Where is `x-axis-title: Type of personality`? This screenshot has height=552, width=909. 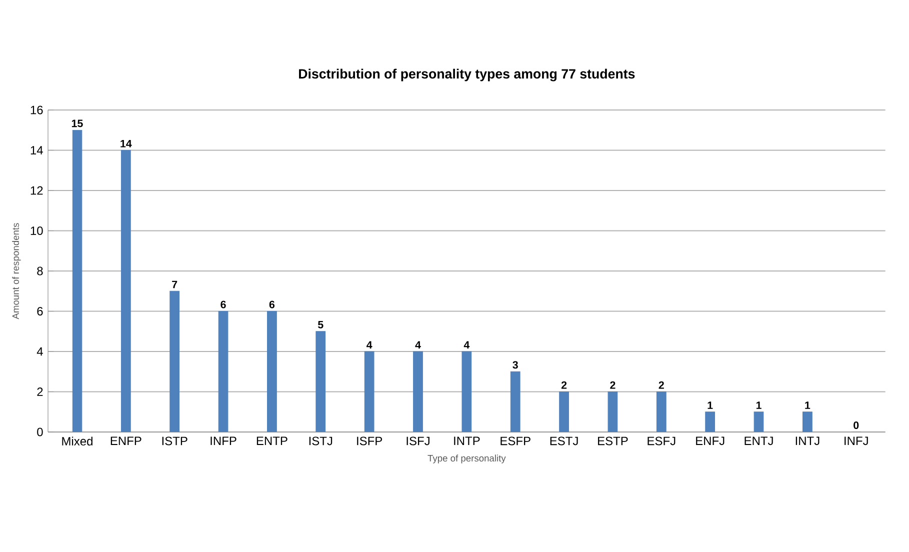
x-axis-title: Type of personality is located at coordinates (467, 459).